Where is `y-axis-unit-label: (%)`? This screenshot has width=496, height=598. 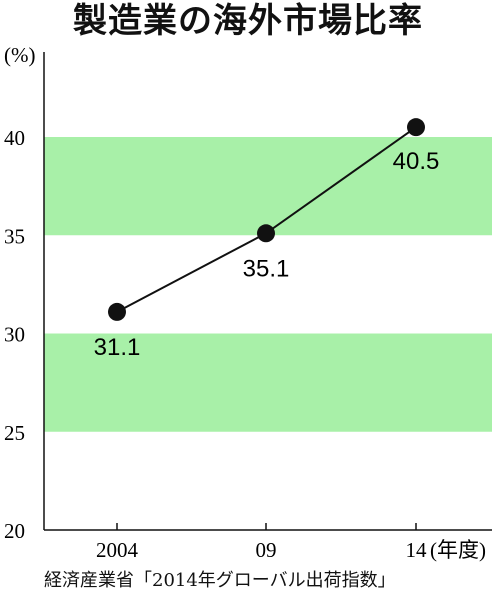
y-axis-unit-label: (%) is located at coordinates (19, 55).